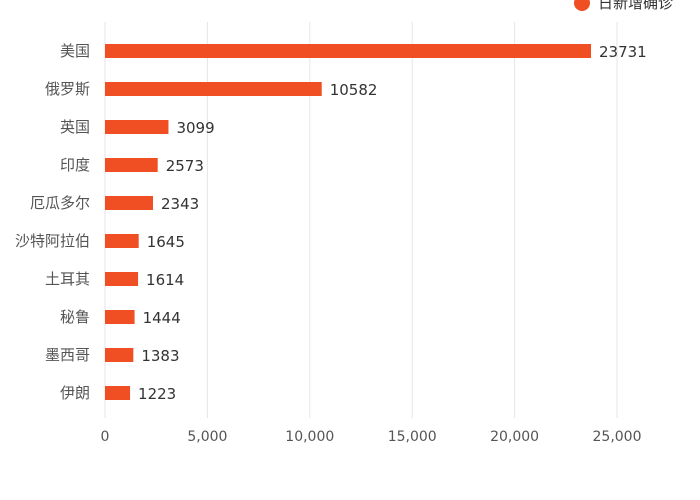 This screenshot has width=700, height=500. I want to click on x-tick-label: 20,000, so click(514, 437).